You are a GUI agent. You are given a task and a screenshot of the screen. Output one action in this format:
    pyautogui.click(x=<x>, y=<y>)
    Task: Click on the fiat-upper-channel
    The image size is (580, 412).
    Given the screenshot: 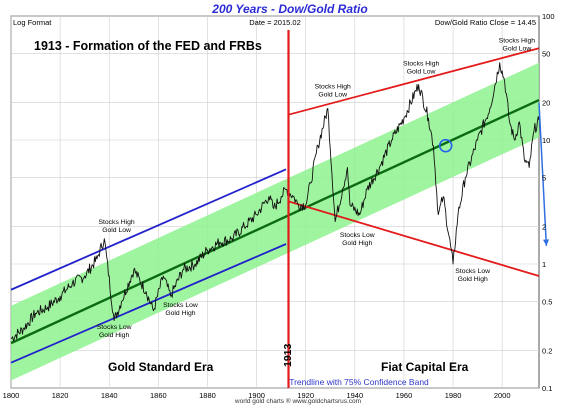 What is the action you would take?
    pyautogui.click(x=414, y=81)
    